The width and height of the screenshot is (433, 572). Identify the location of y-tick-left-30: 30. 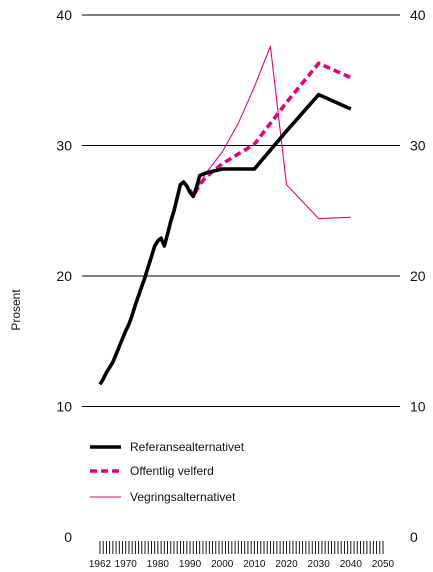
(64, 146).